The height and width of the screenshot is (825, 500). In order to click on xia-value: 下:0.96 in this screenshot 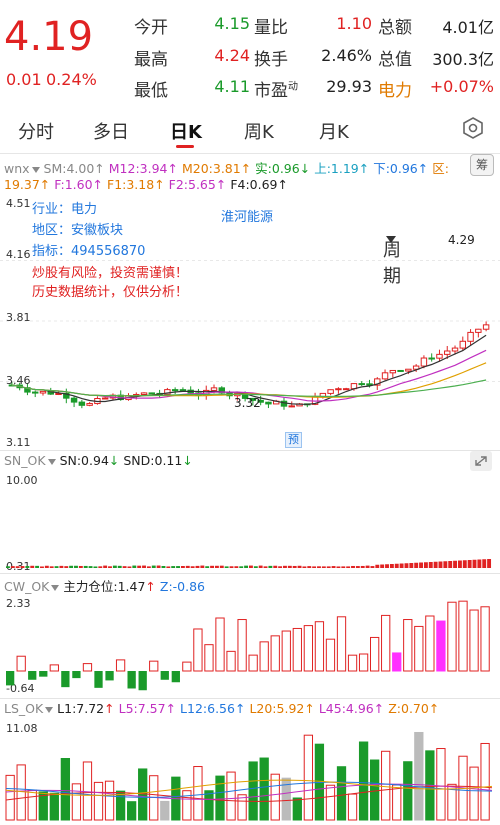, I will do `click(395, 168)`.